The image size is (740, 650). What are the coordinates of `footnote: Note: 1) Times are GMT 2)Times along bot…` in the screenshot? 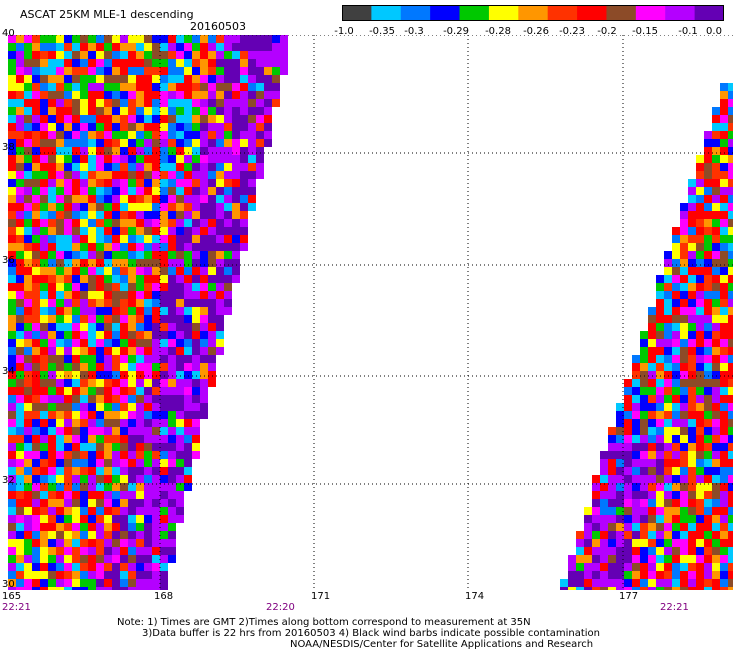 It's located at (358, 633).